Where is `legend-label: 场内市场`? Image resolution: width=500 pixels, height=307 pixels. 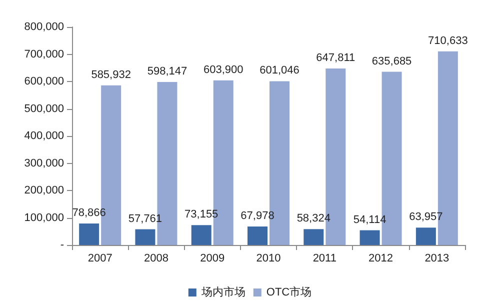 legend-label: 场内市场 is located at coordinates (223, 292).